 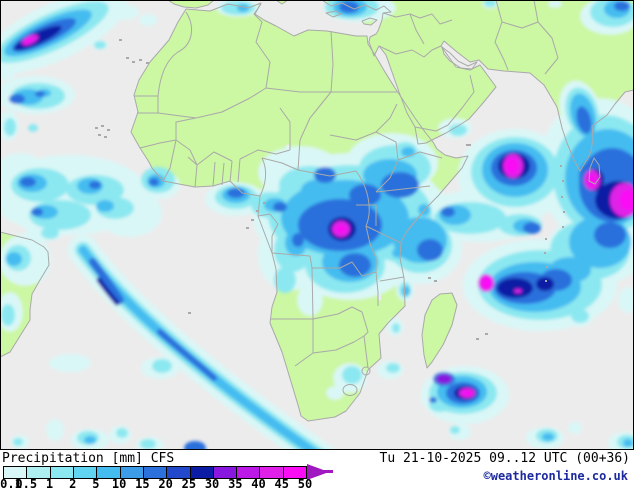 What do you see at coordinates (165, 483) in the screenshot?
I see `legend-tick-label: 20` at bounding box center [165, 483].